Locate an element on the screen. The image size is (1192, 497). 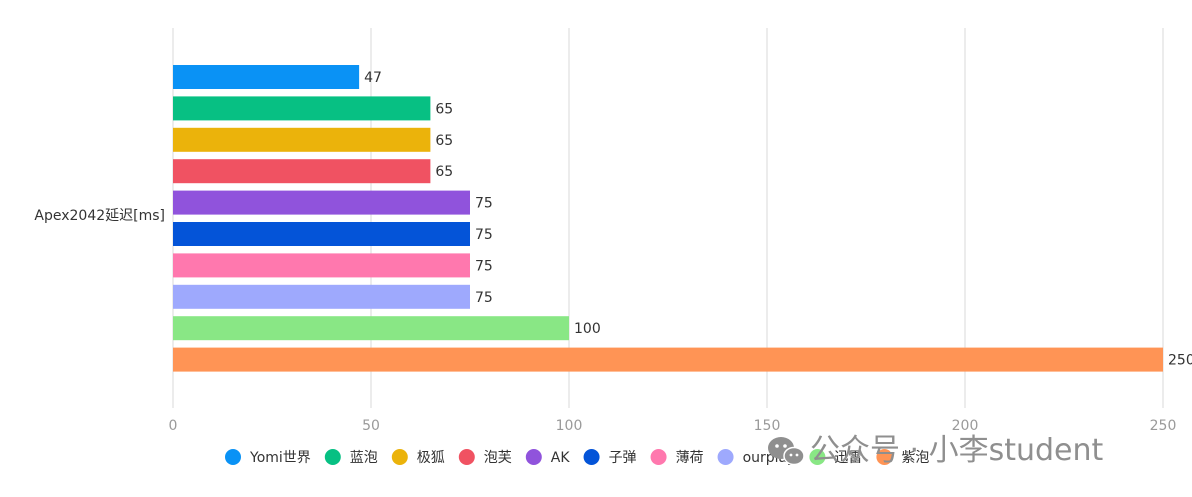
legend-item: Yomi世界 is located at coordinates (268, 457).